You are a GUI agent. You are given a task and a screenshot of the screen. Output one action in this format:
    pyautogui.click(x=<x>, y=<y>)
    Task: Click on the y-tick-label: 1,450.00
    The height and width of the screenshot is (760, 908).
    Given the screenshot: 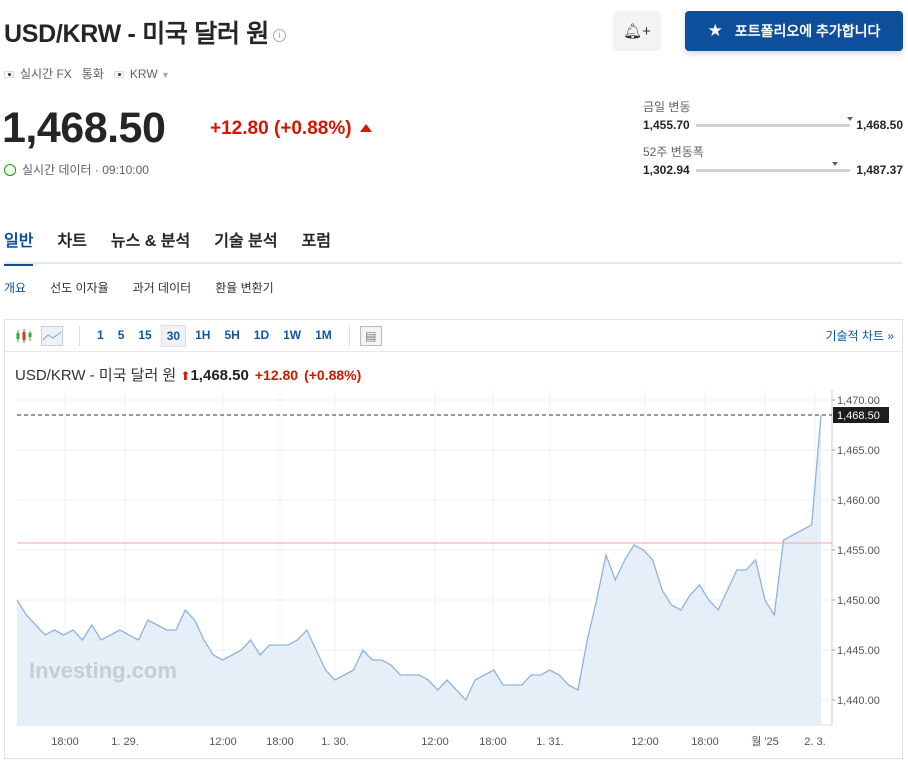 What is the action you would take?
    pyautogui.click(x=858, y=601)
    